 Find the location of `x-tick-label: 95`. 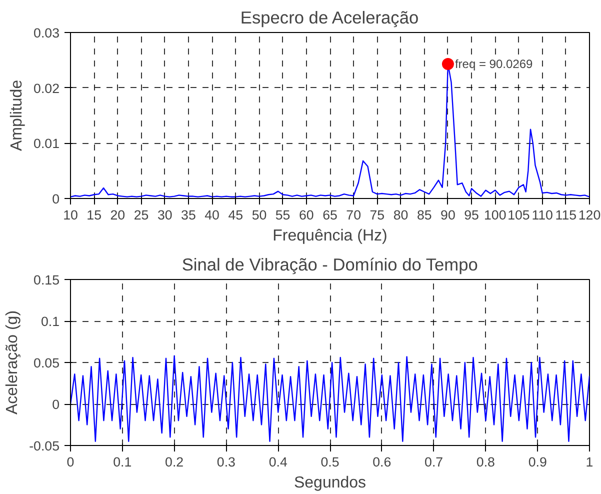

x-tick-label: 95 is located at coordinates (471, 215).